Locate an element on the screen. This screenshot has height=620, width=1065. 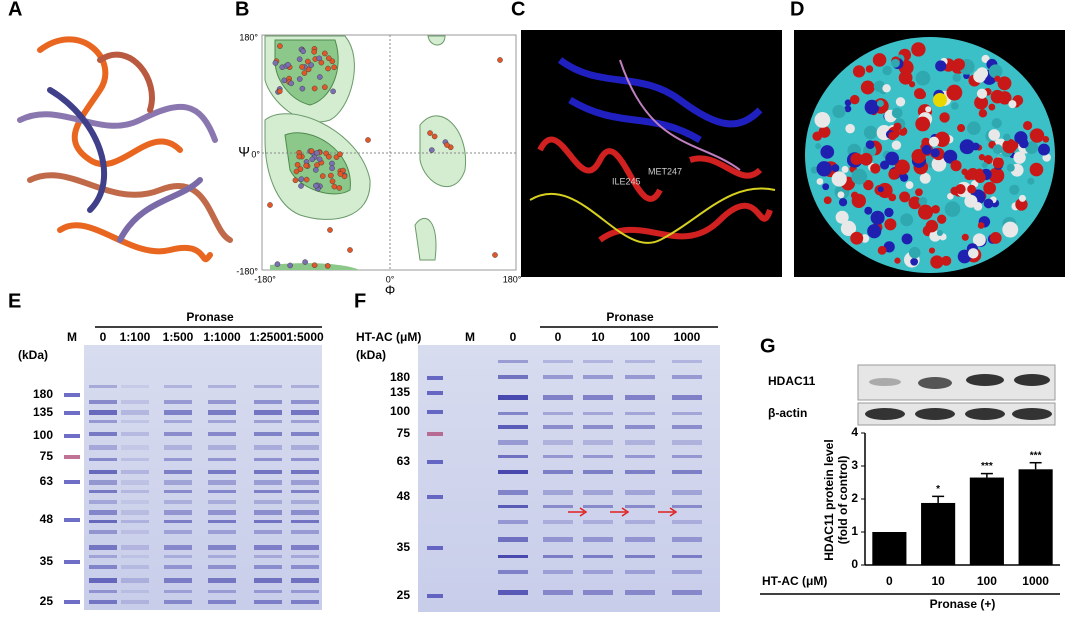
label: 180 is located at coordinates (43, 394).